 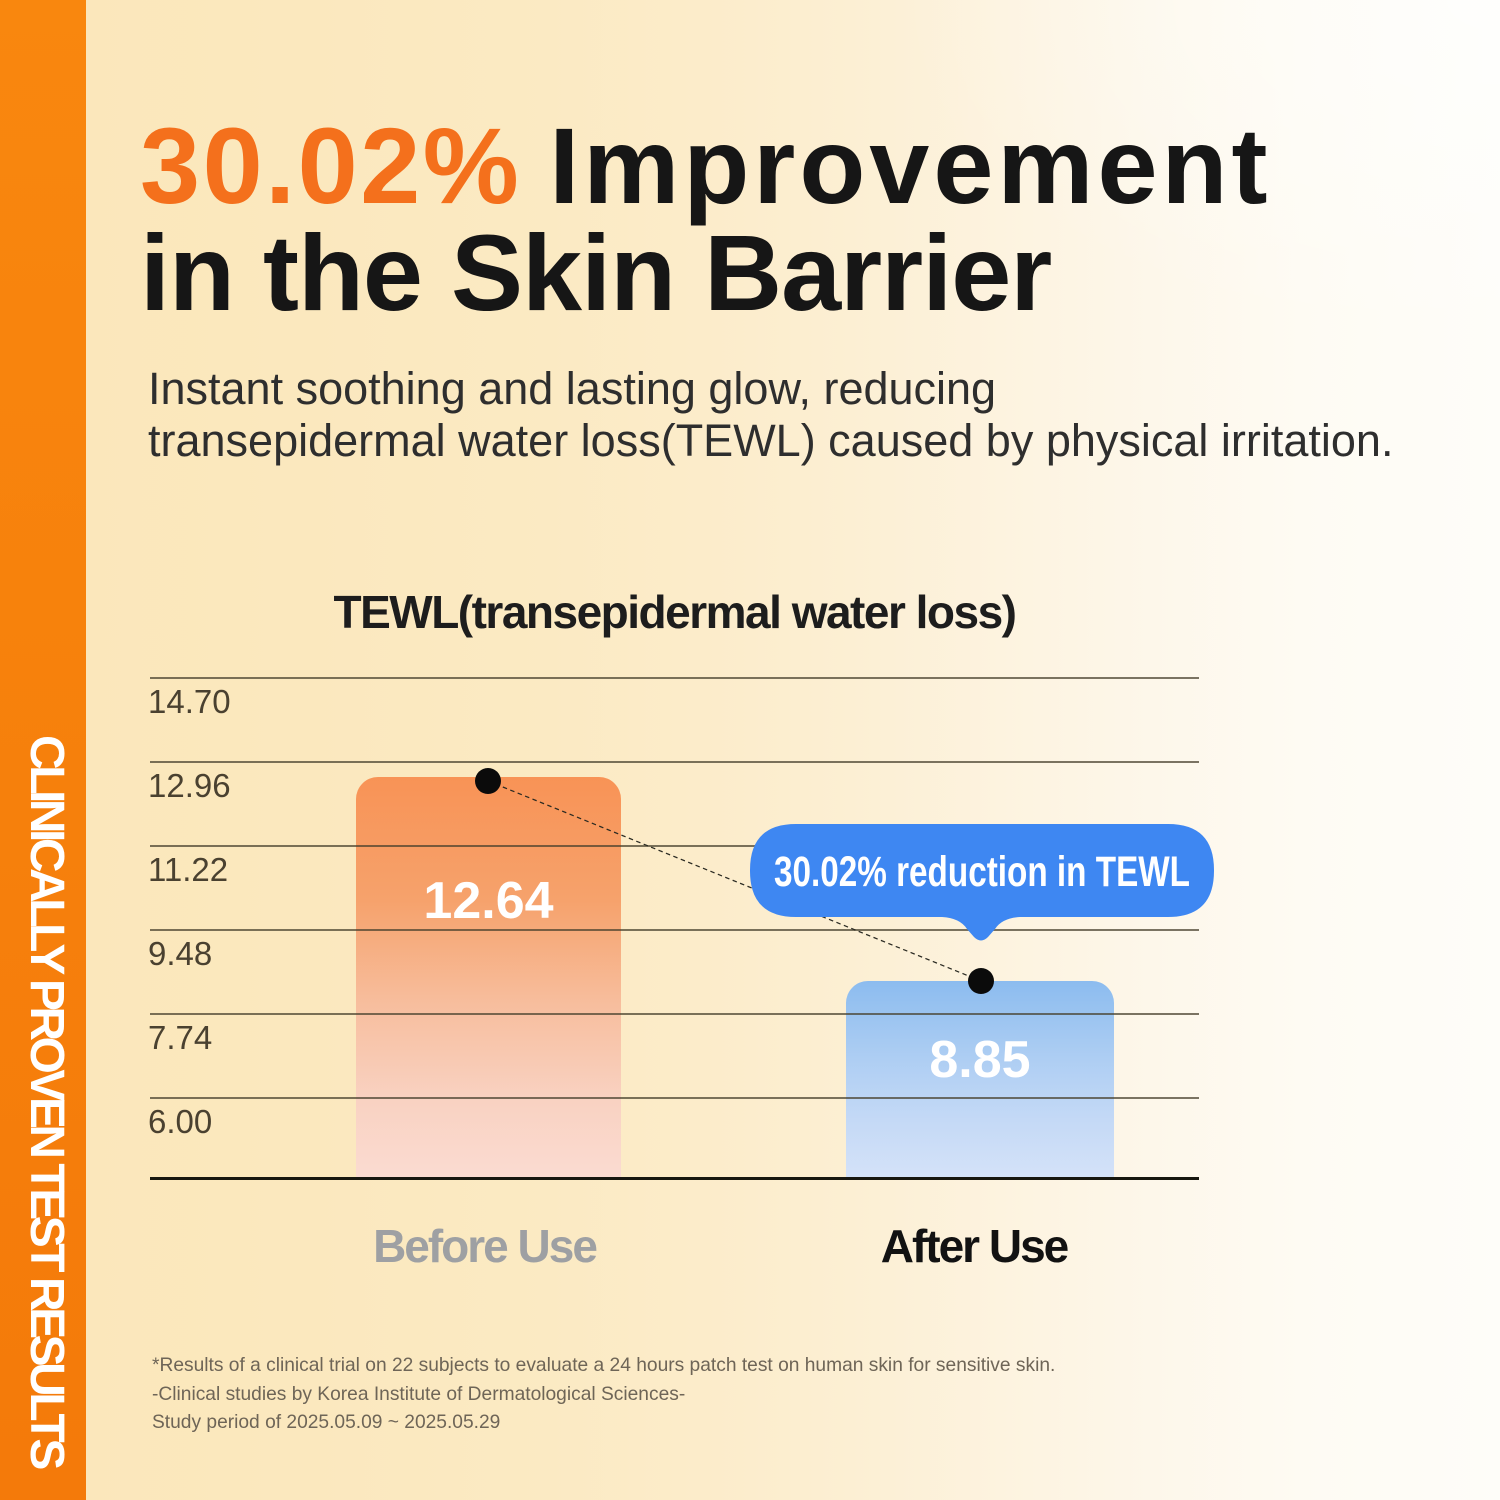 What do you see at coordinates (982, 872) in the screenshot?
I see `svg-text: 30.02% reduction in TEWL` at bounding box center [982, 872].